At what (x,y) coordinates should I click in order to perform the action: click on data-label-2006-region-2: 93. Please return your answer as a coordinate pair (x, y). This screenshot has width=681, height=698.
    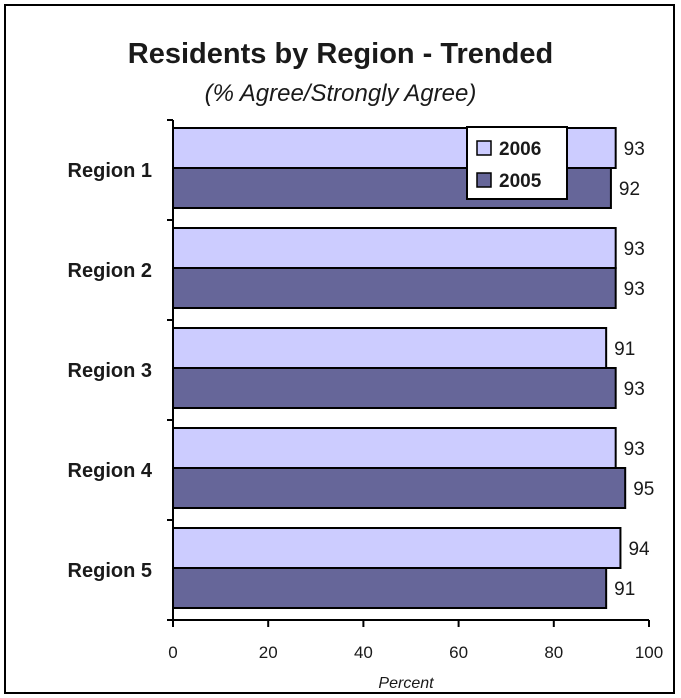
    Looking at the image, I should click on (634, 249).